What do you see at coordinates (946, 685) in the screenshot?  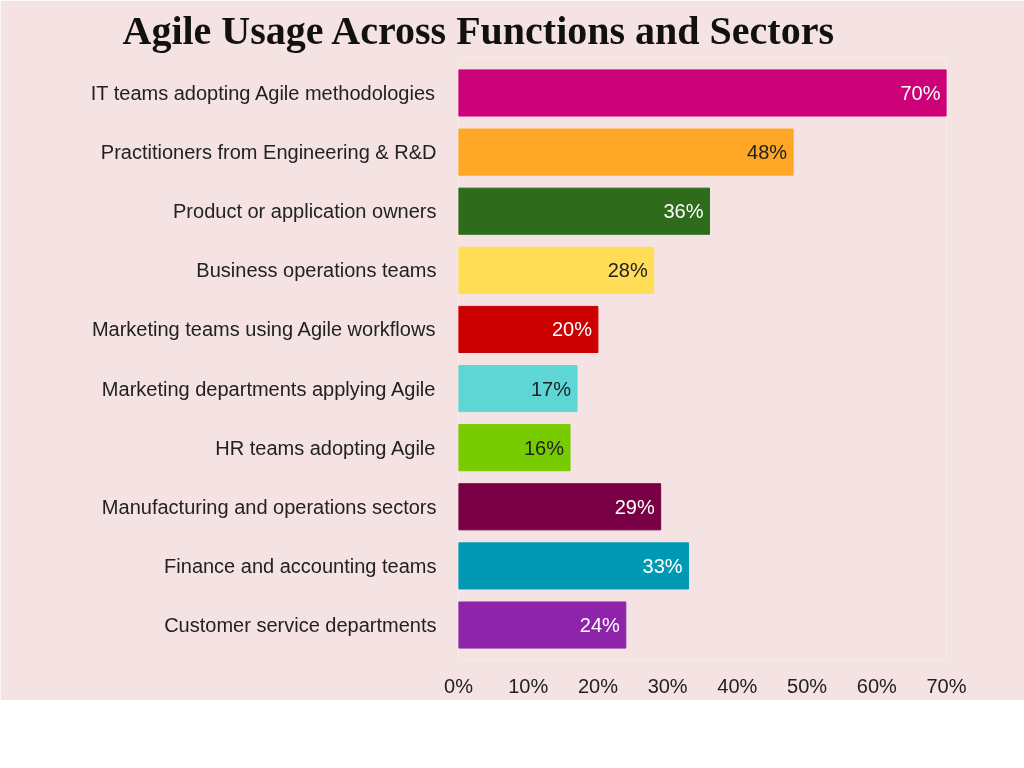 I see `x-tick-label: 70%` at bounding box center [946, 685].